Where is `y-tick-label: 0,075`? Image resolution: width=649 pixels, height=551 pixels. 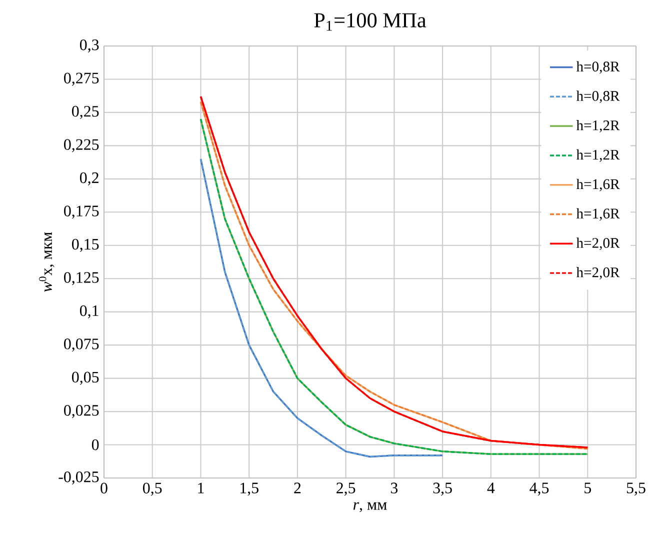
y-tick-label: 0,075 is located at coordinates (81, 345).